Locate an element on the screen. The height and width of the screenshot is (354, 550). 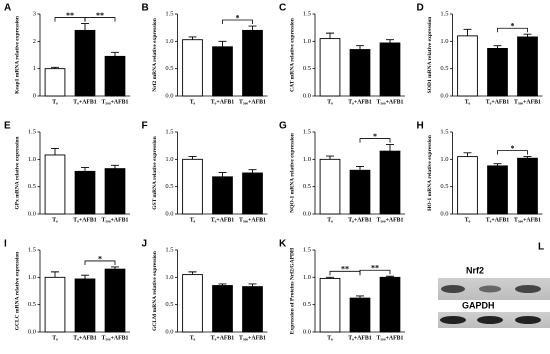
y-axis-label: SOD1 mRNA relative expression is located at coordinates (430, 55).